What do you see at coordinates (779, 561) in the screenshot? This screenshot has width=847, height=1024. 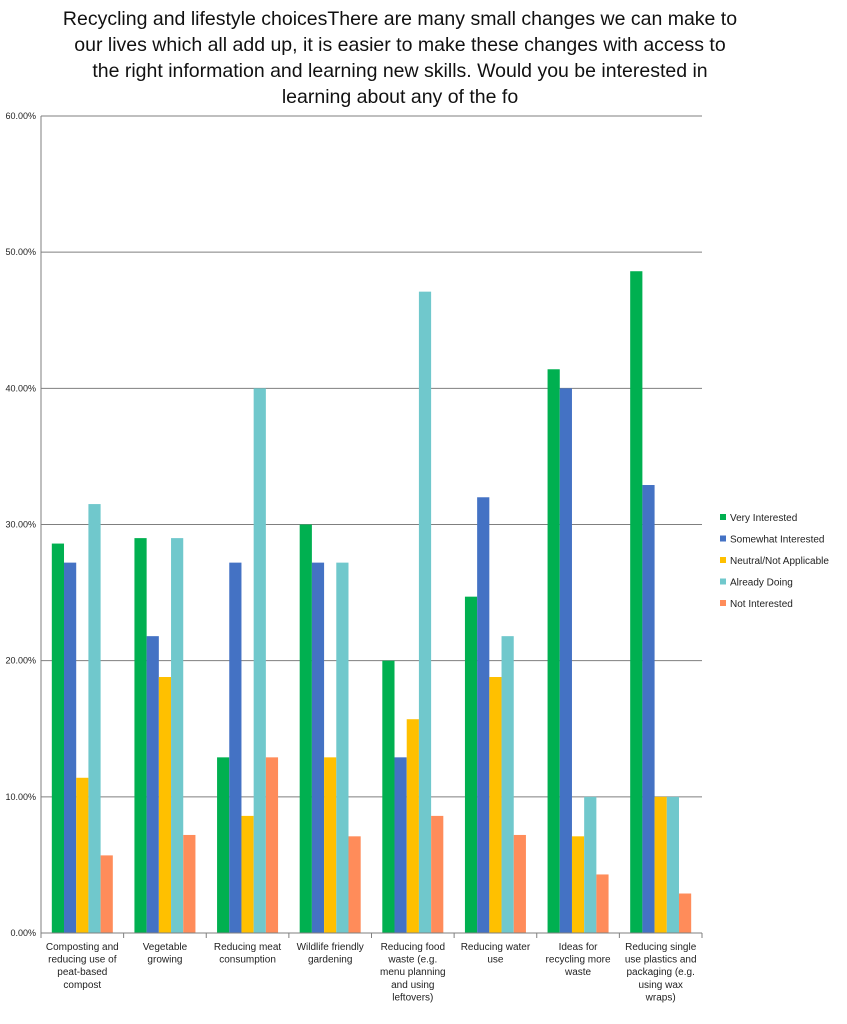 I see `legend-label: Neutral/Not Applicable` at bounding box center [779, 561].